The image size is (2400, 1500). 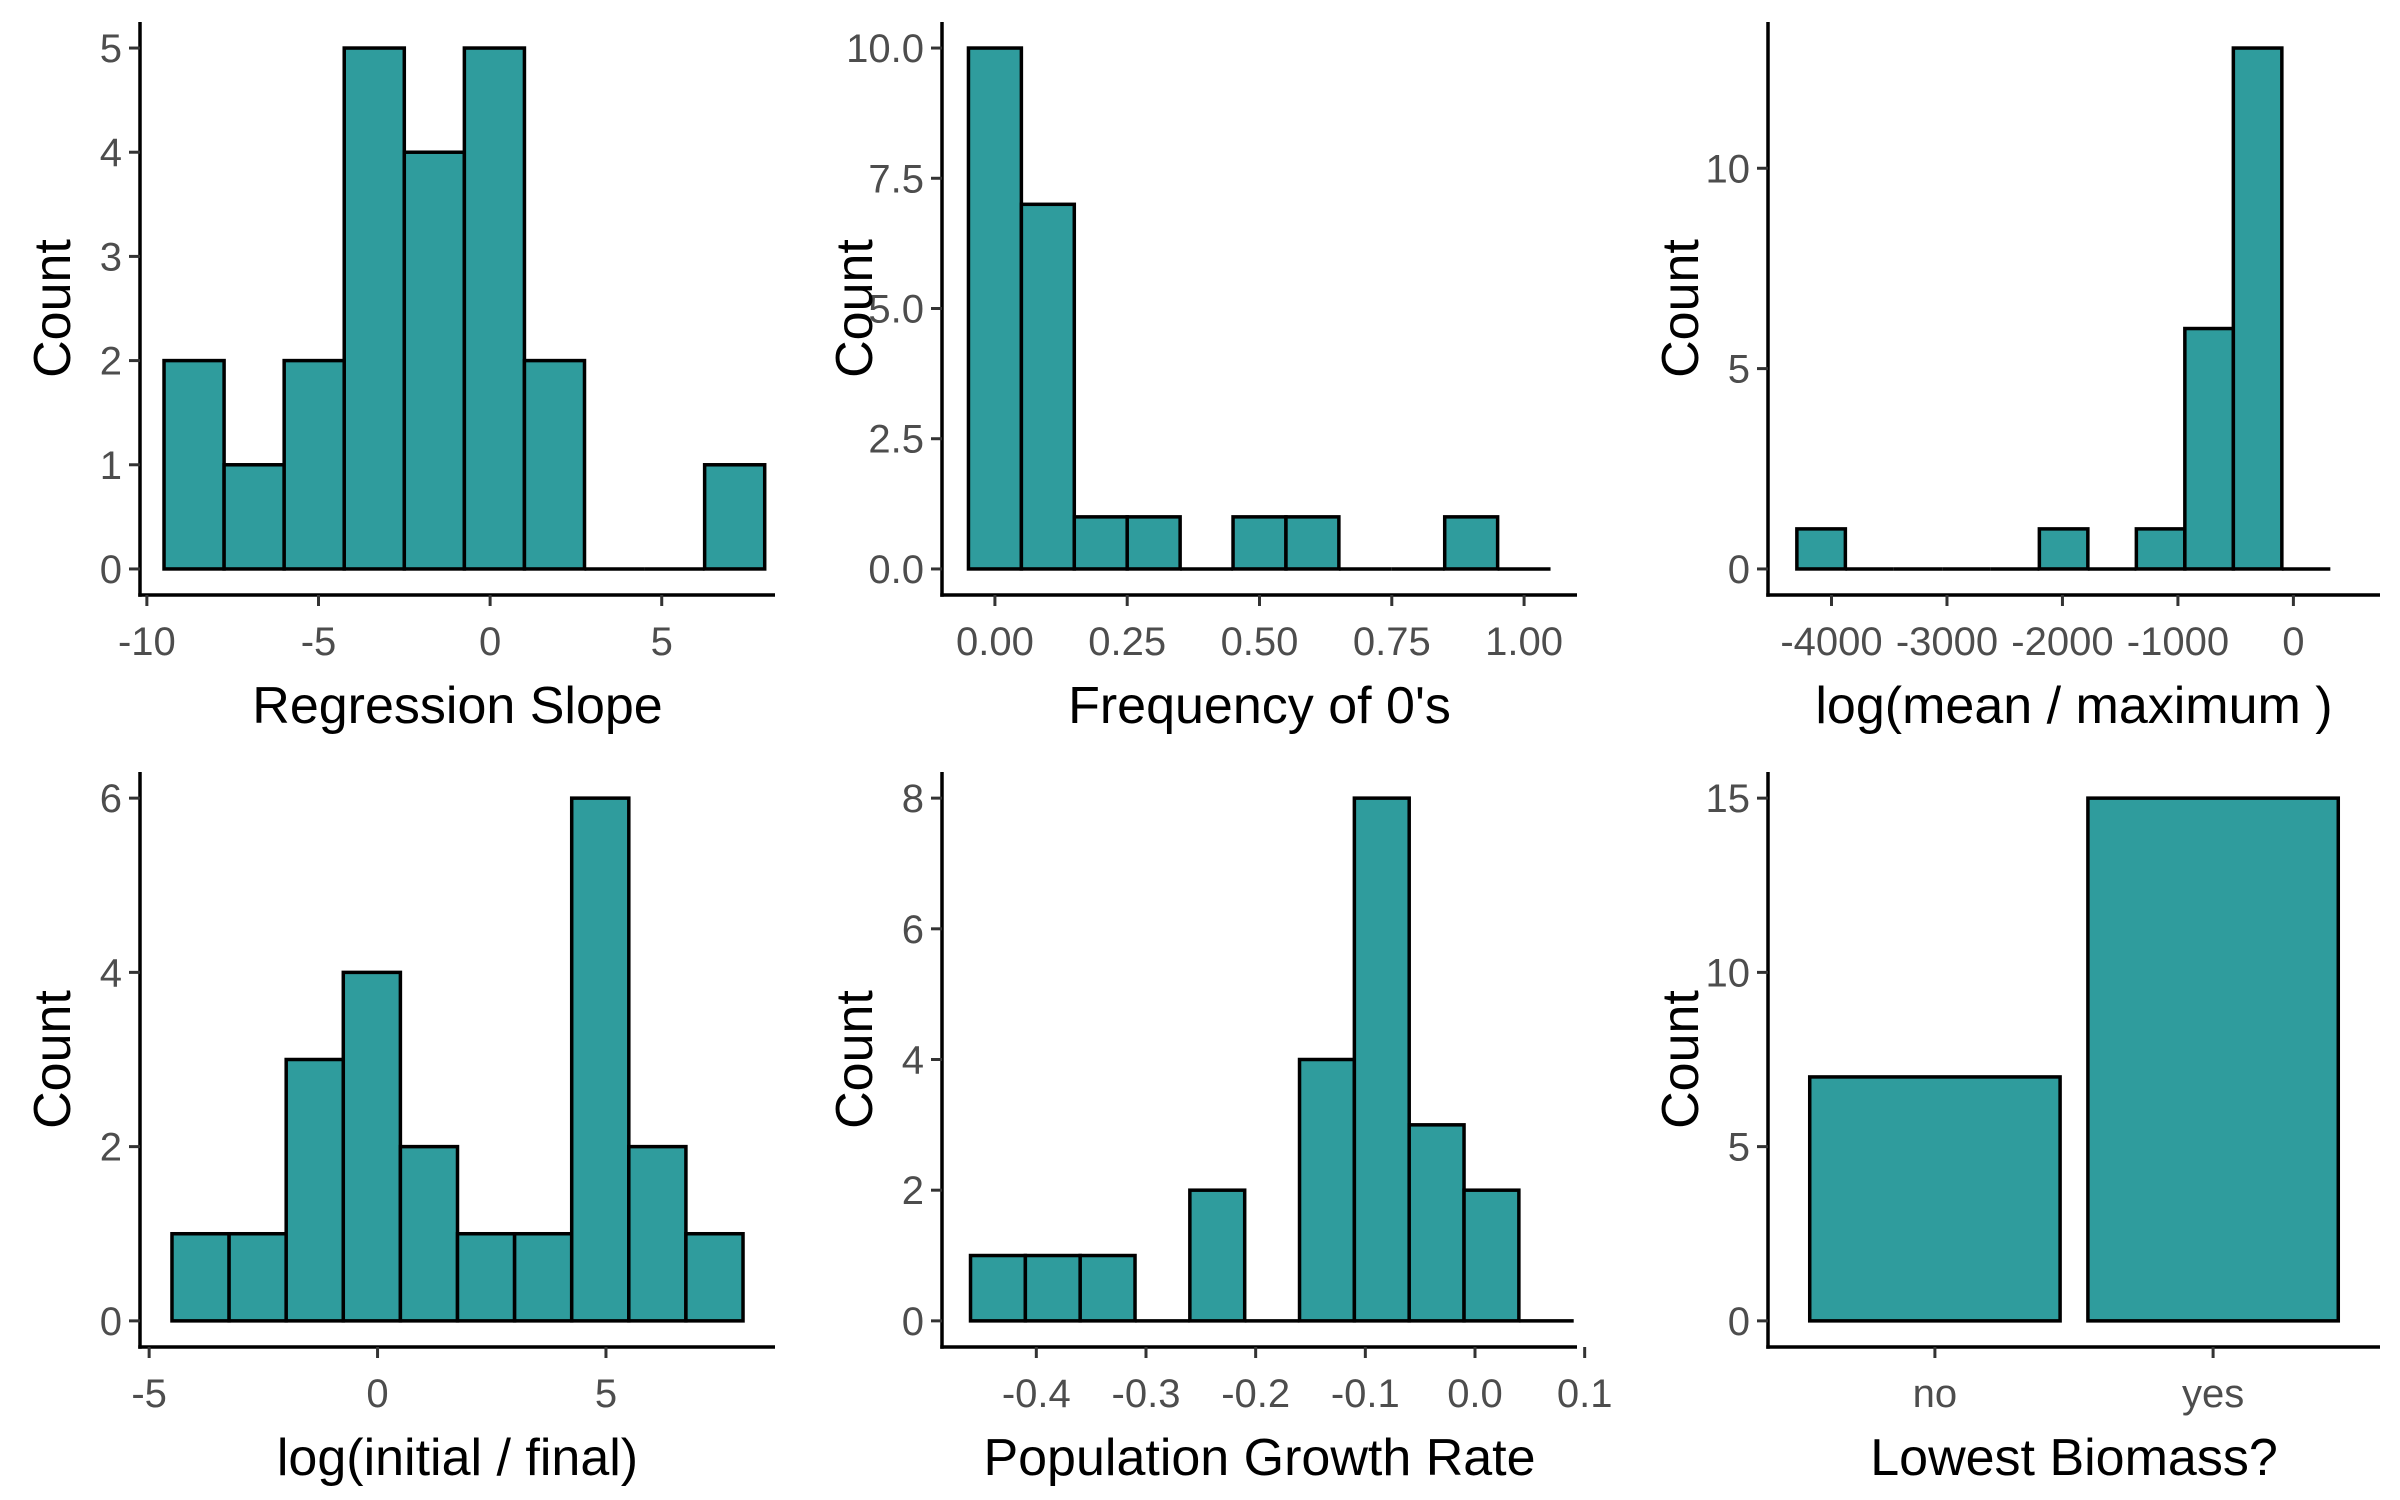 What do you see at coordinates (1259, 1458) in the screenshot?
I see `x-axis-title: Population Growth Rate` at bounding box center [1259, 1458].